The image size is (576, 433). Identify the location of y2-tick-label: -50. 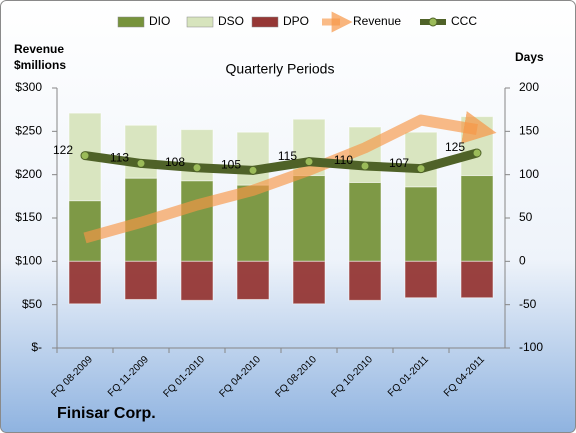
(528, 304).